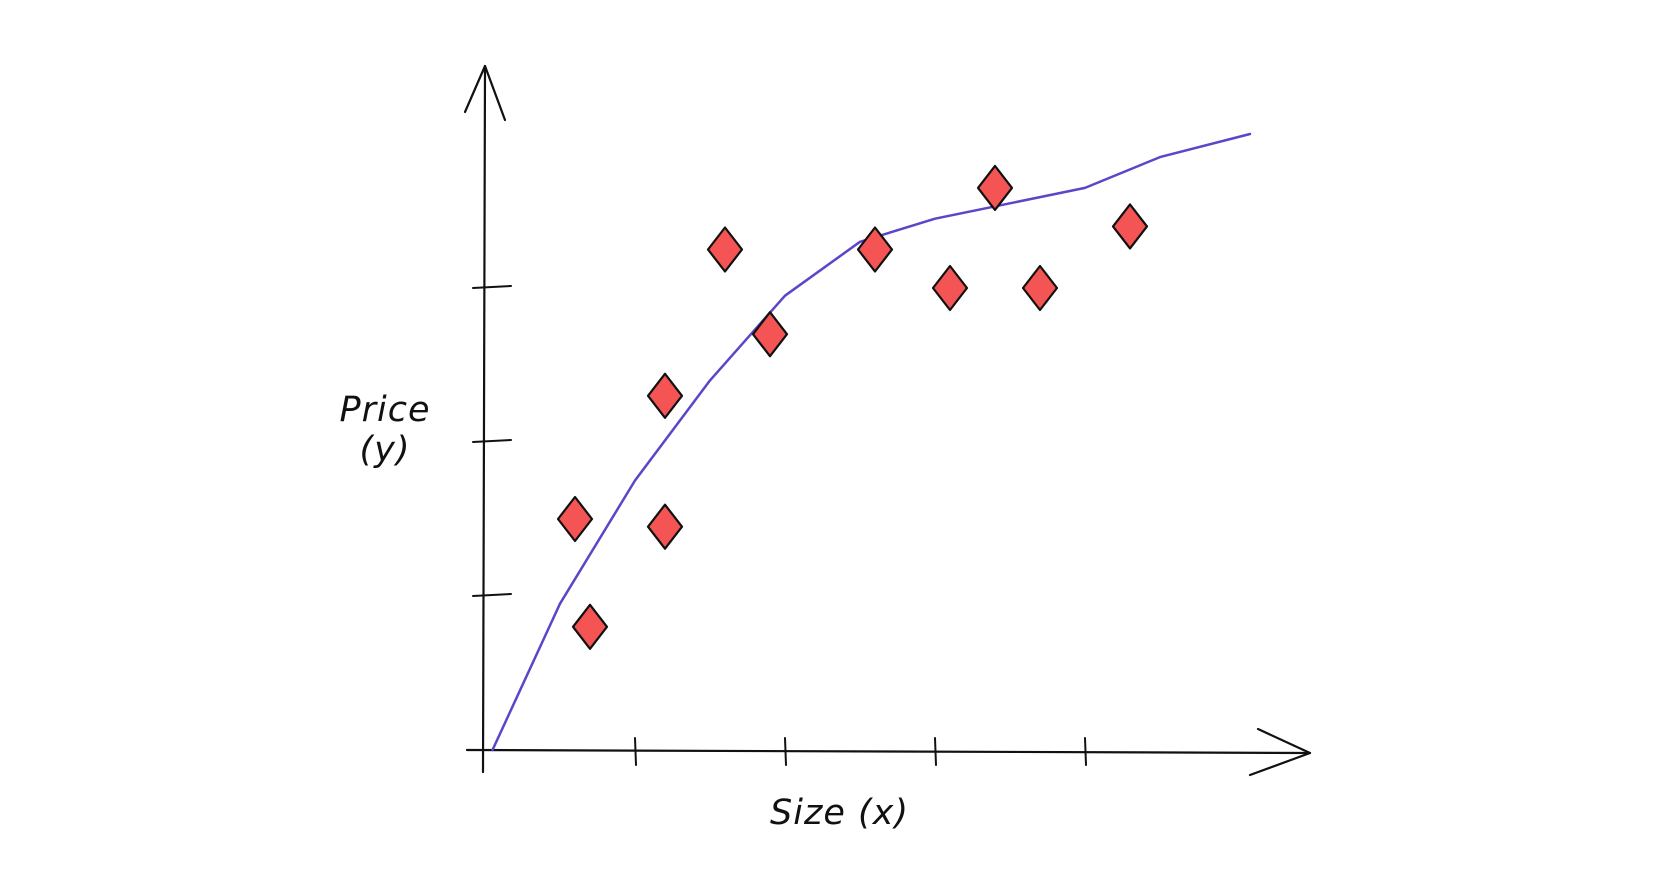 The image size is (1680, 872). I want to click on y-axis-label-line-1: Price, so click(385, 410).